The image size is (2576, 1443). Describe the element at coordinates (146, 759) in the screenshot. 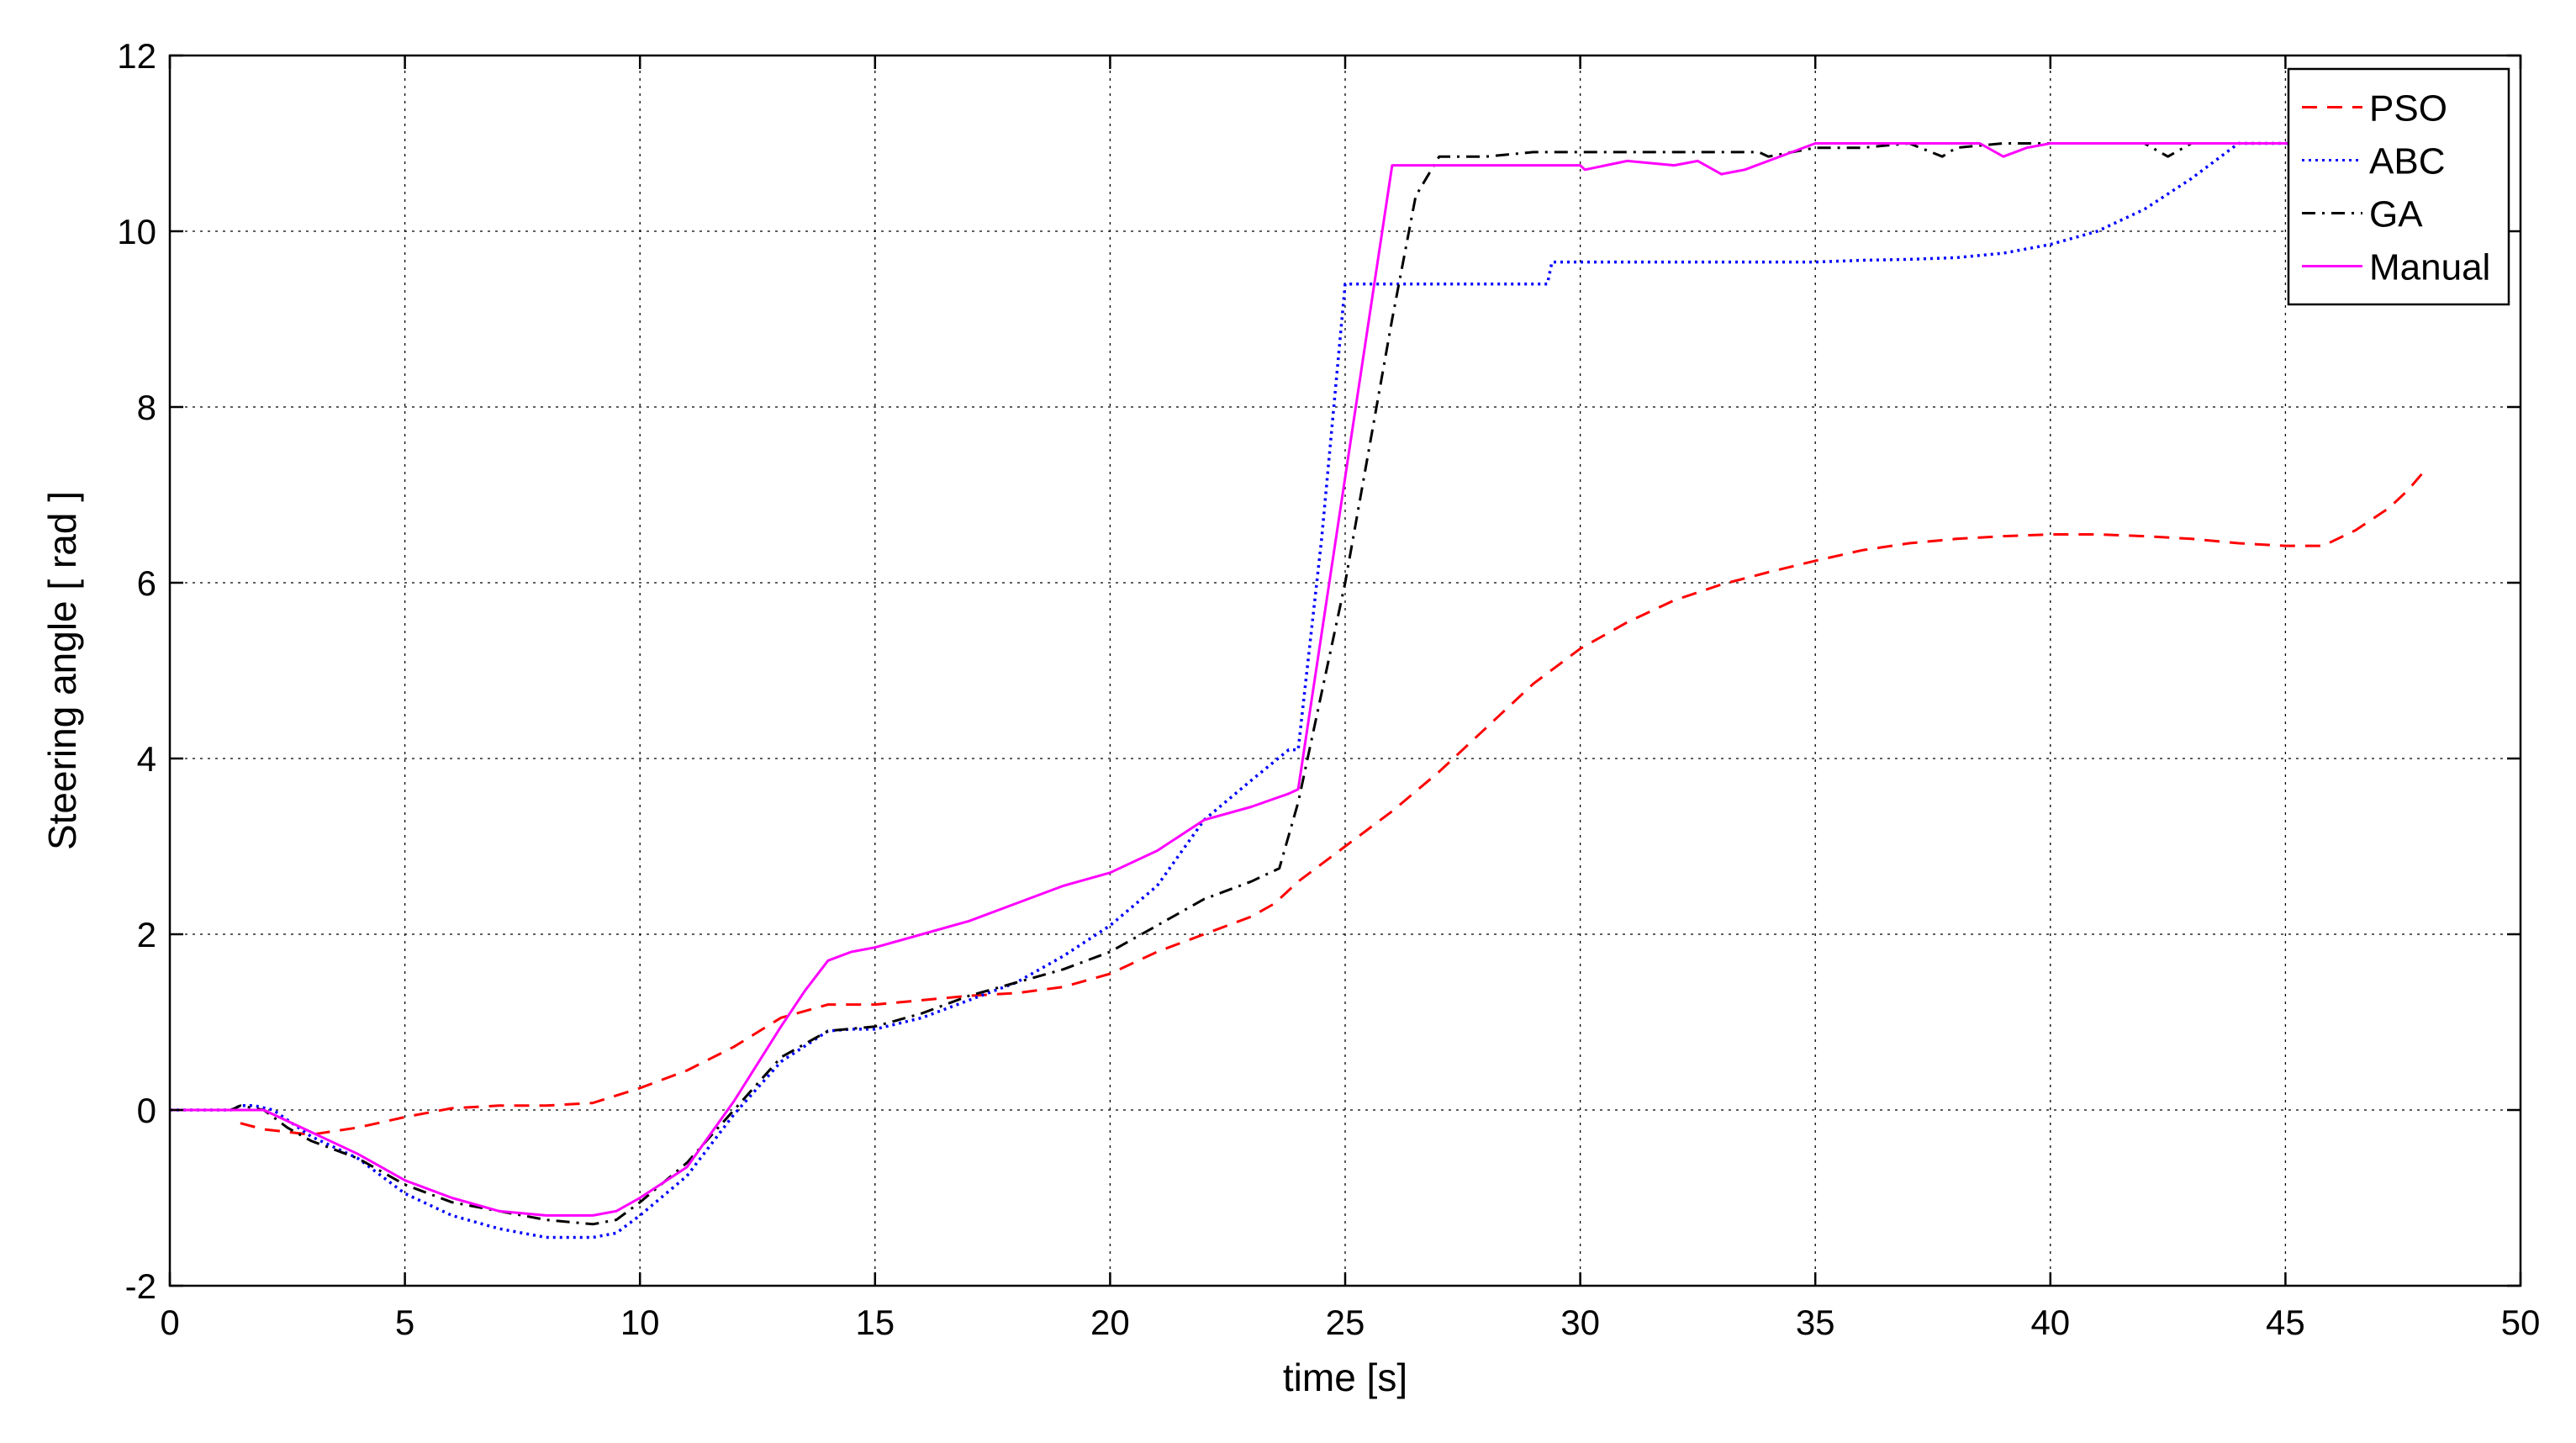

I see `y-tick-label: 4` at that location.